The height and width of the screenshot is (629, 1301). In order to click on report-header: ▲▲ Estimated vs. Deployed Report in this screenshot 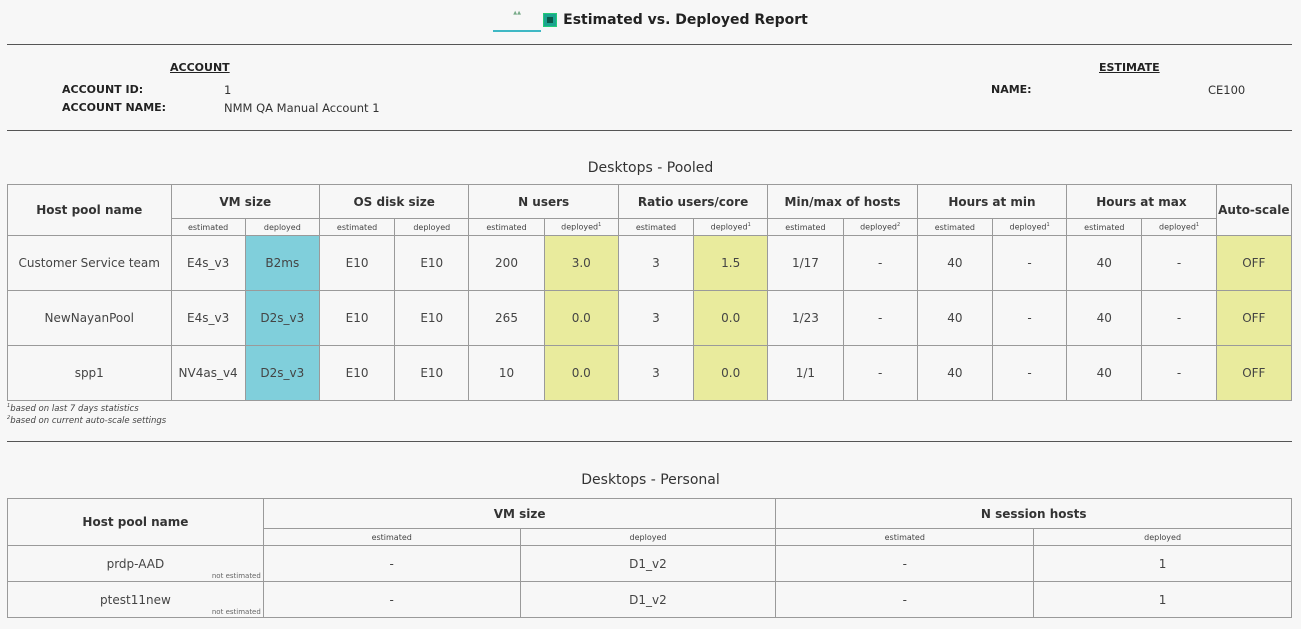, I will do `click(650, 20)`.